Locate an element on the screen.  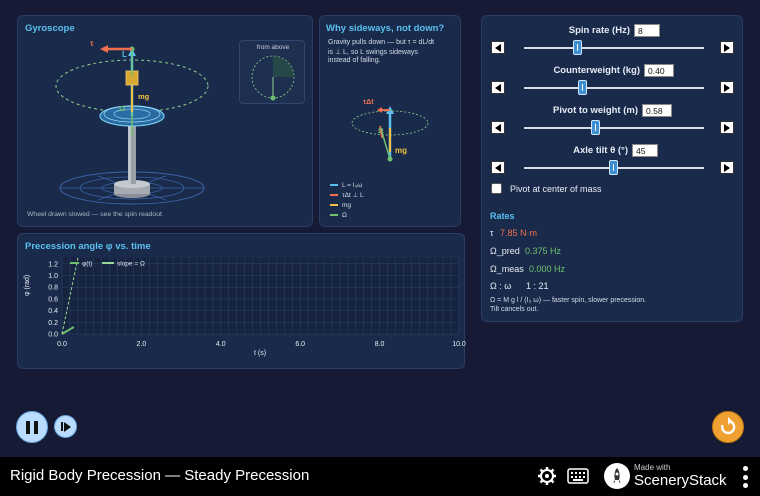
scenerystack-logo is located at coordinates (617, 476).